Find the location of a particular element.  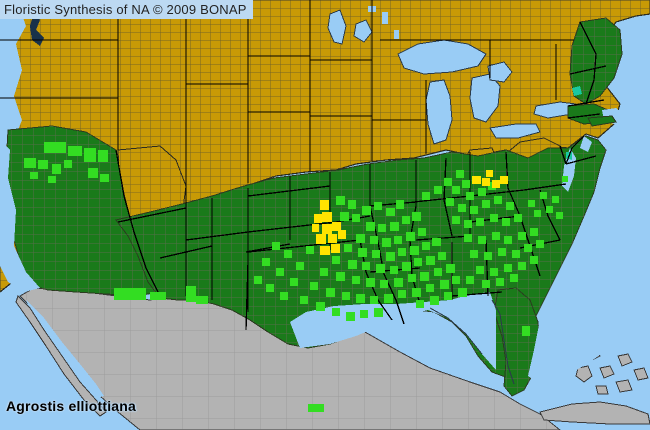

lake-superior is located at coordinates (442, 57).